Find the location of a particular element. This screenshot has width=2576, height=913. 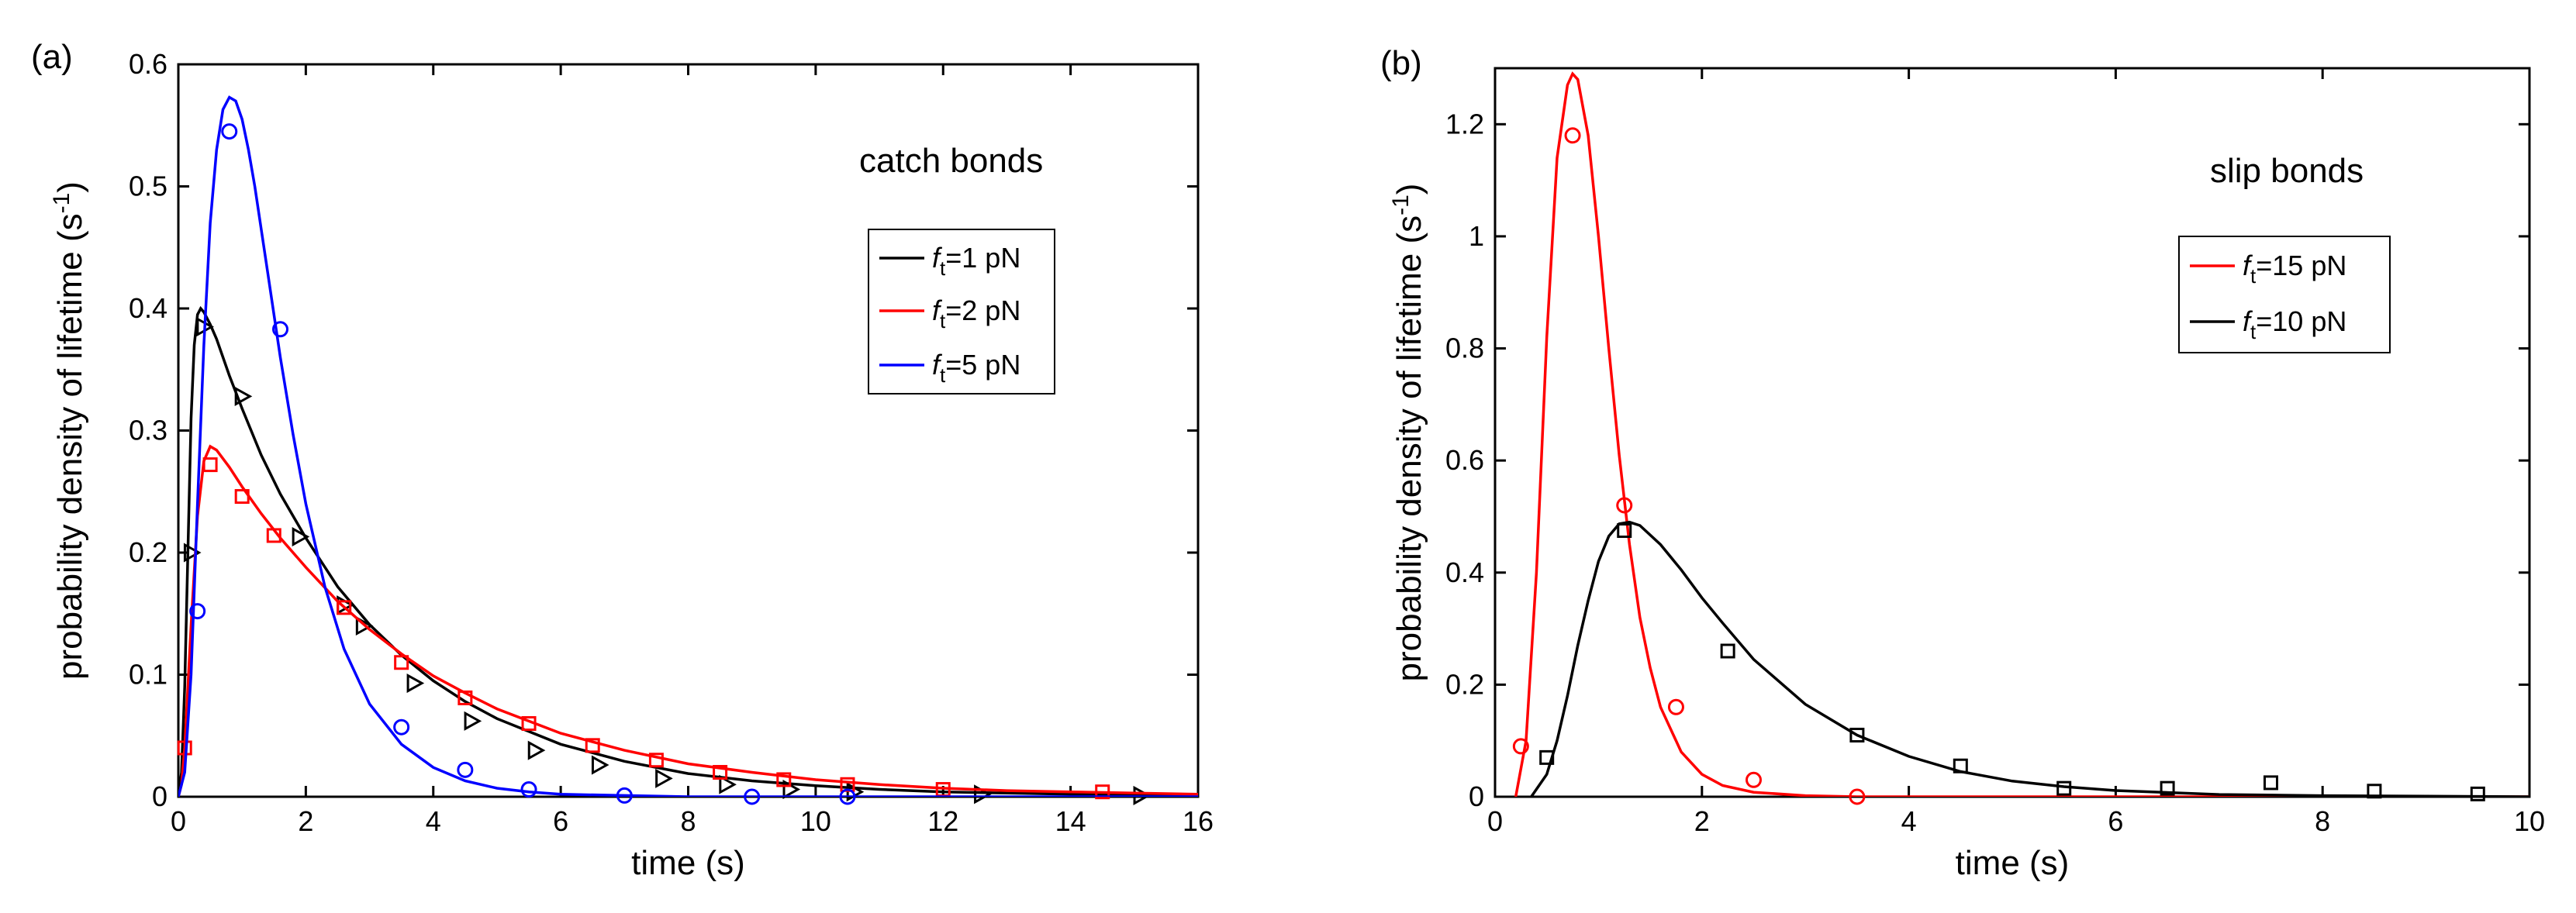

y-tick-label: 0 is located at coordinates (1477, 796).